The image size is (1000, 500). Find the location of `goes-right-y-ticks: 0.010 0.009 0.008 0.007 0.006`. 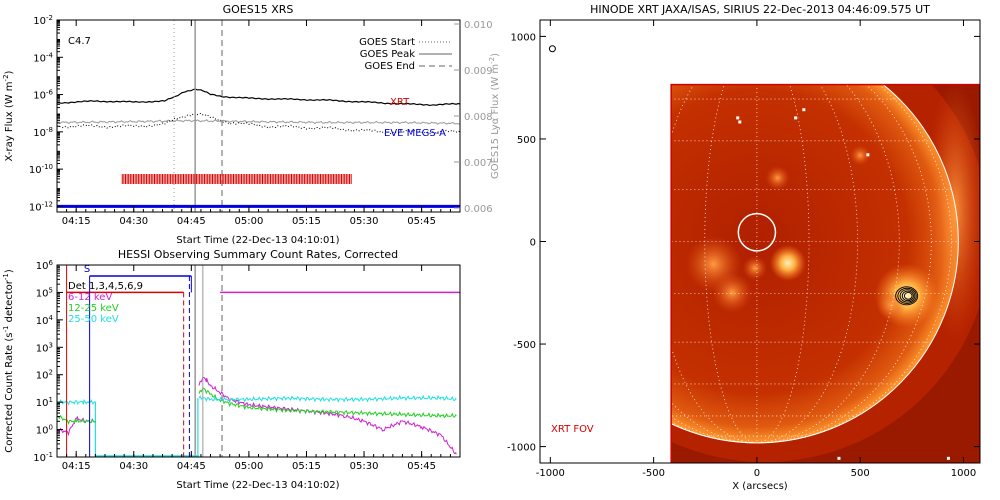

goes-right-y-ticks: 0.010 0.009 0.008 0.007 0.006 is located at coordinates (473, 117).